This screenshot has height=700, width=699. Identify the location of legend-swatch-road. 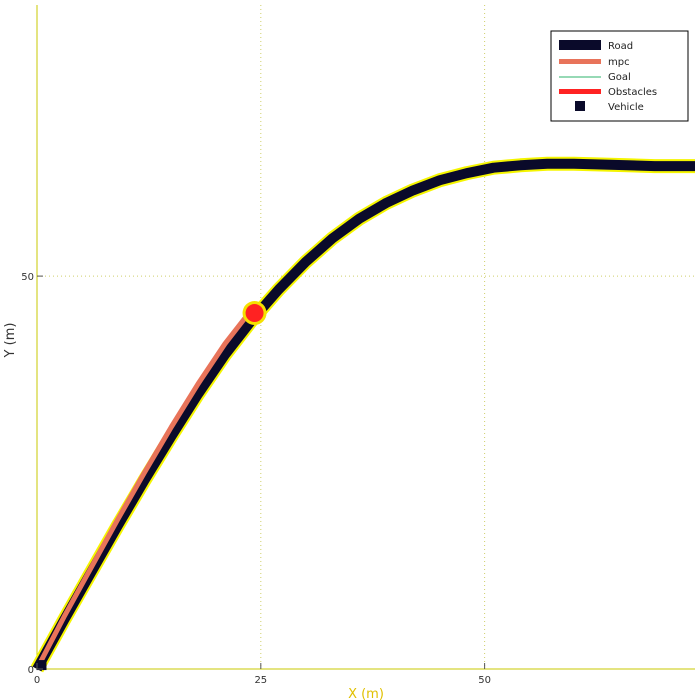
(580, 45).